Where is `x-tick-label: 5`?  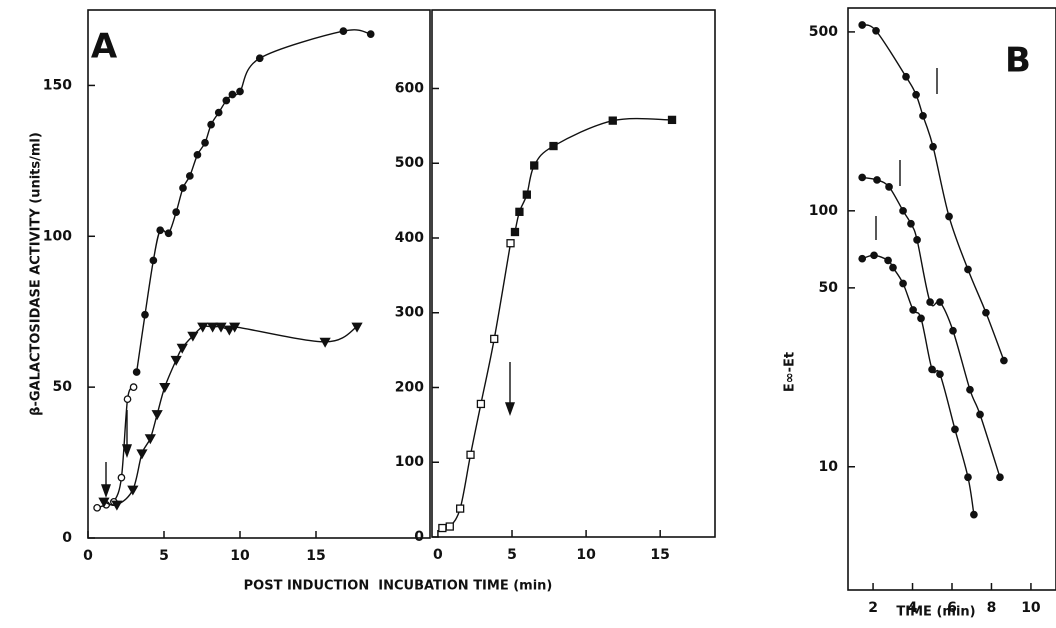 x-tick-label: 5 is located at coordinates (512, 555).